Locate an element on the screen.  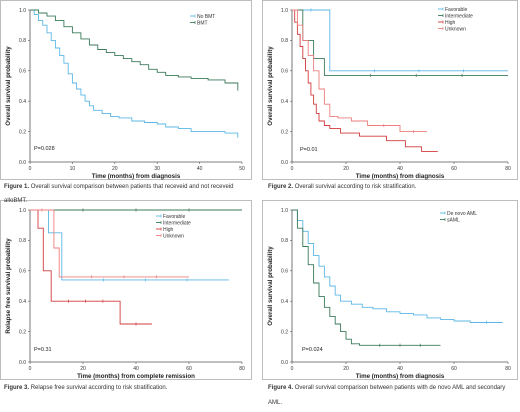
legend-label: sAML is located at coordinates (453, 220).